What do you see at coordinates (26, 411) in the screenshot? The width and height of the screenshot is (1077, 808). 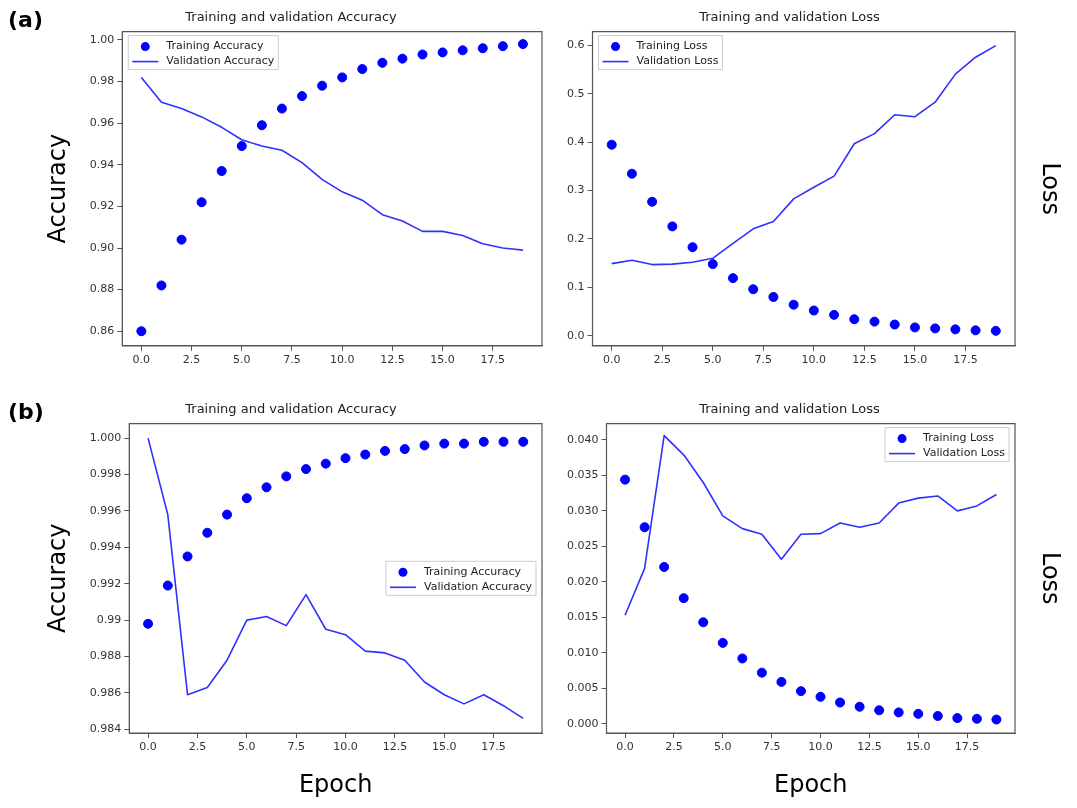 I see `text: (b)` at bounding box center [26, 411].